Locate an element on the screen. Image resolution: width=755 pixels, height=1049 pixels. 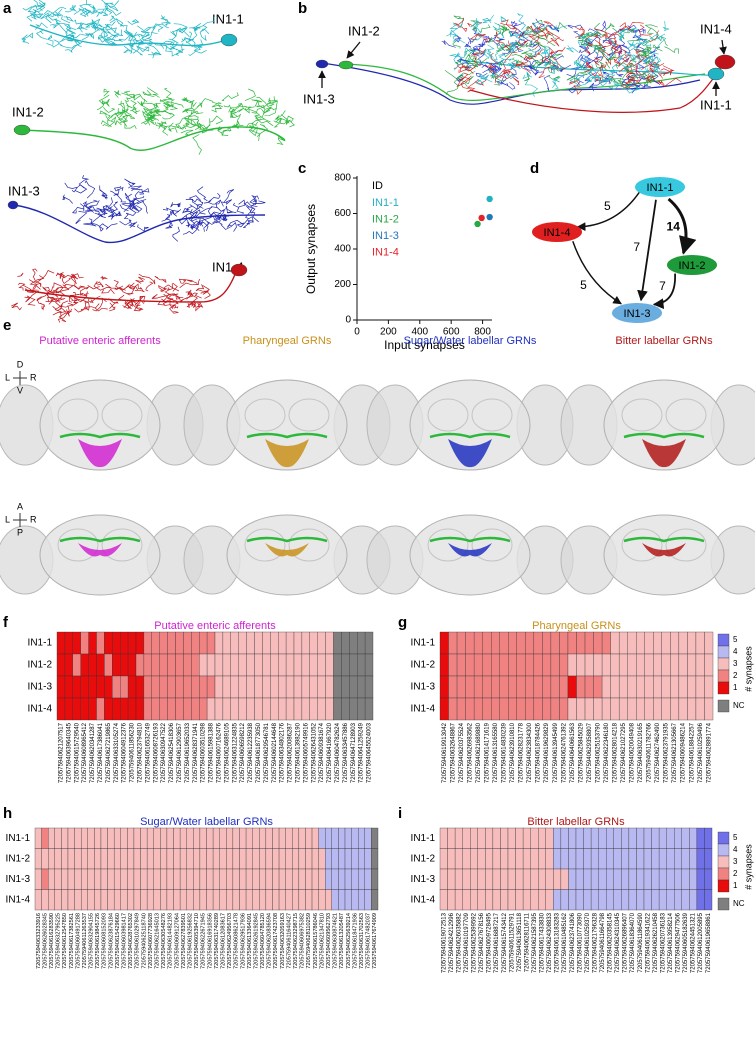
column-label: 720575940613364091 is located at coordinates (250, 941).